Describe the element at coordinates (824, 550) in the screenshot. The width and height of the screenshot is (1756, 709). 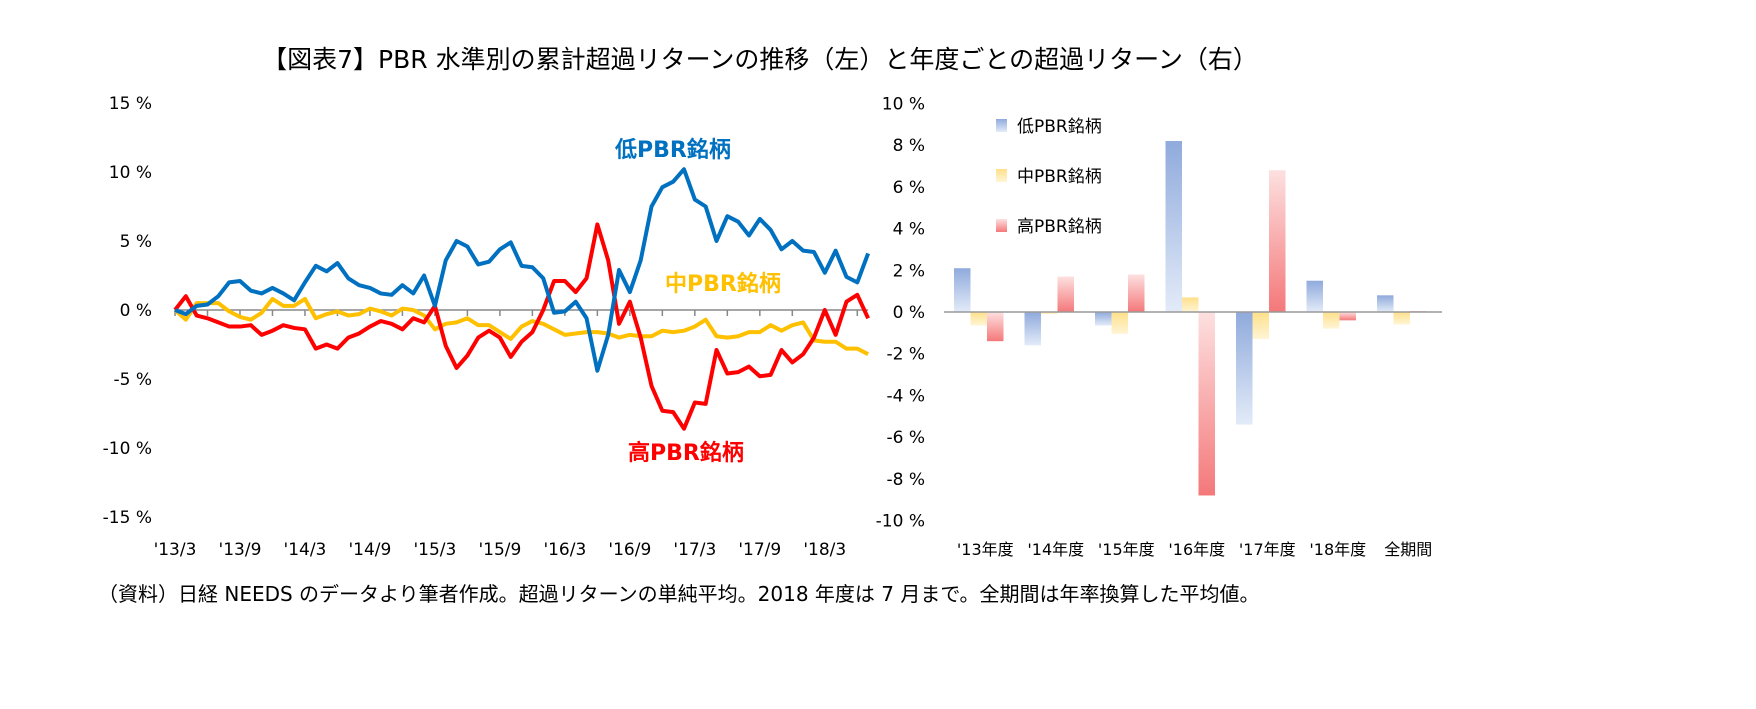
I see `x-tick-label: '18/3` at that location.